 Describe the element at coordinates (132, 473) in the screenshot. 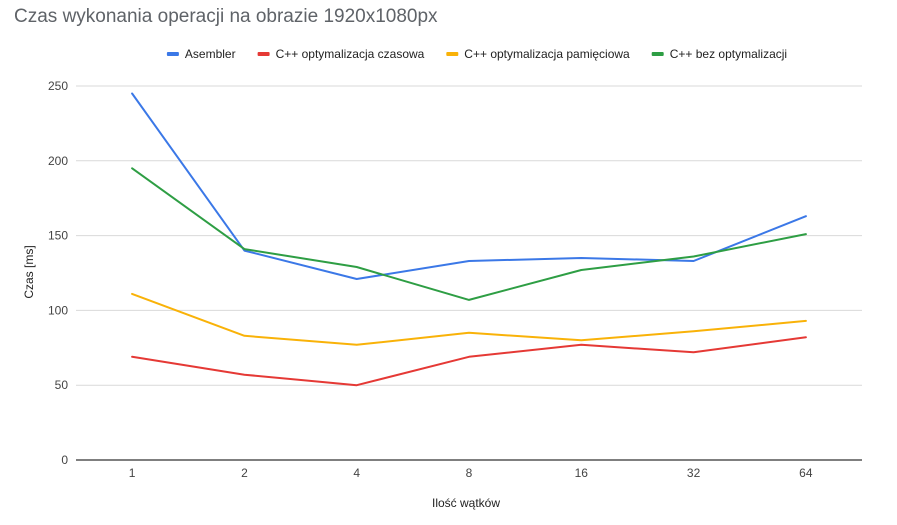

I see `x-tick-label: 1` at that location.